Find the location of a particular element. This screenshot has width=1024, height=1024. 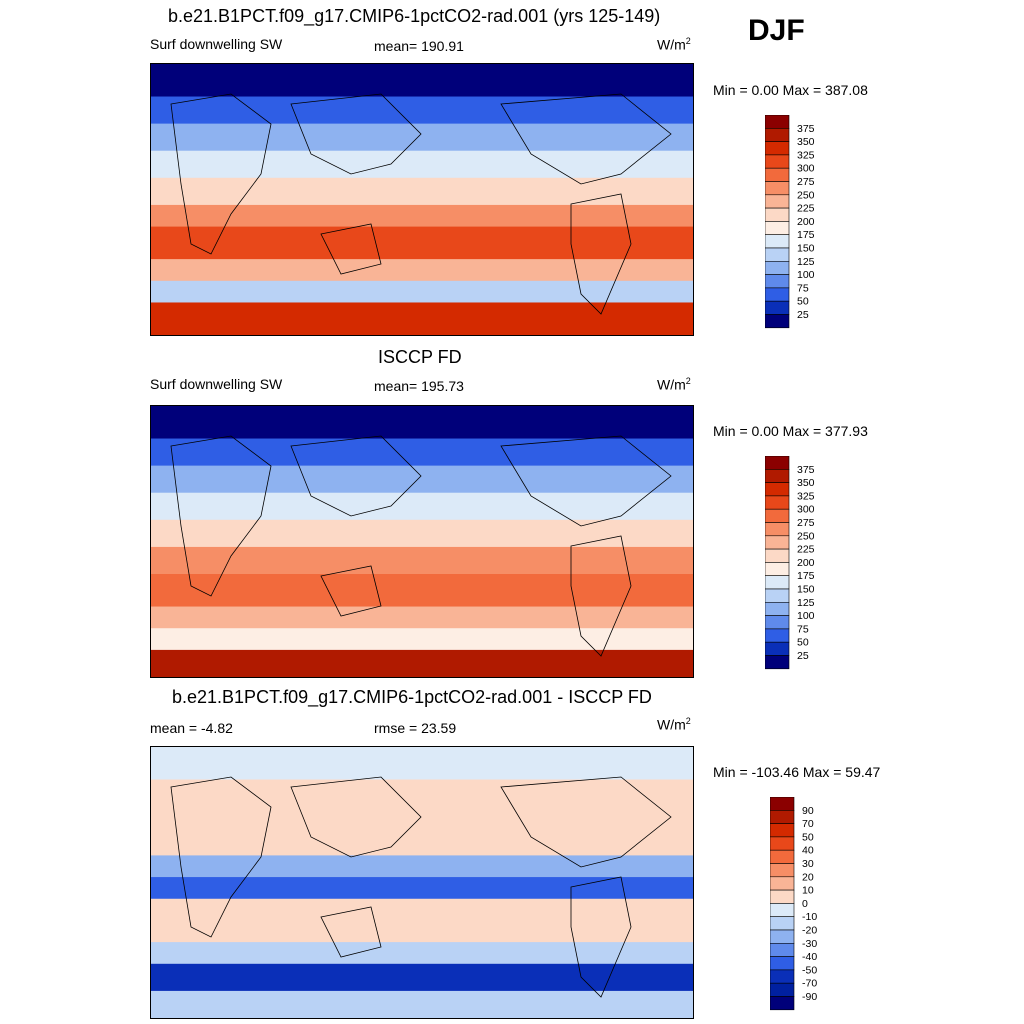

colorbar-tick-label: 325 is located at coordinates (806, 155).